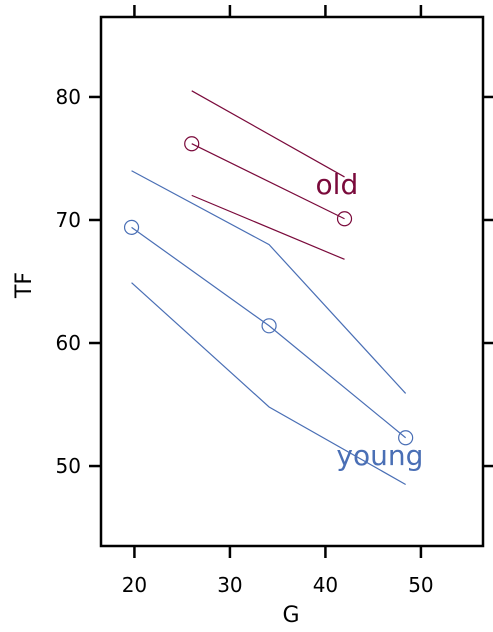  Describe the element at coordinates (268, 181) in the screenshot. I see `series-old-center-line` at that location.